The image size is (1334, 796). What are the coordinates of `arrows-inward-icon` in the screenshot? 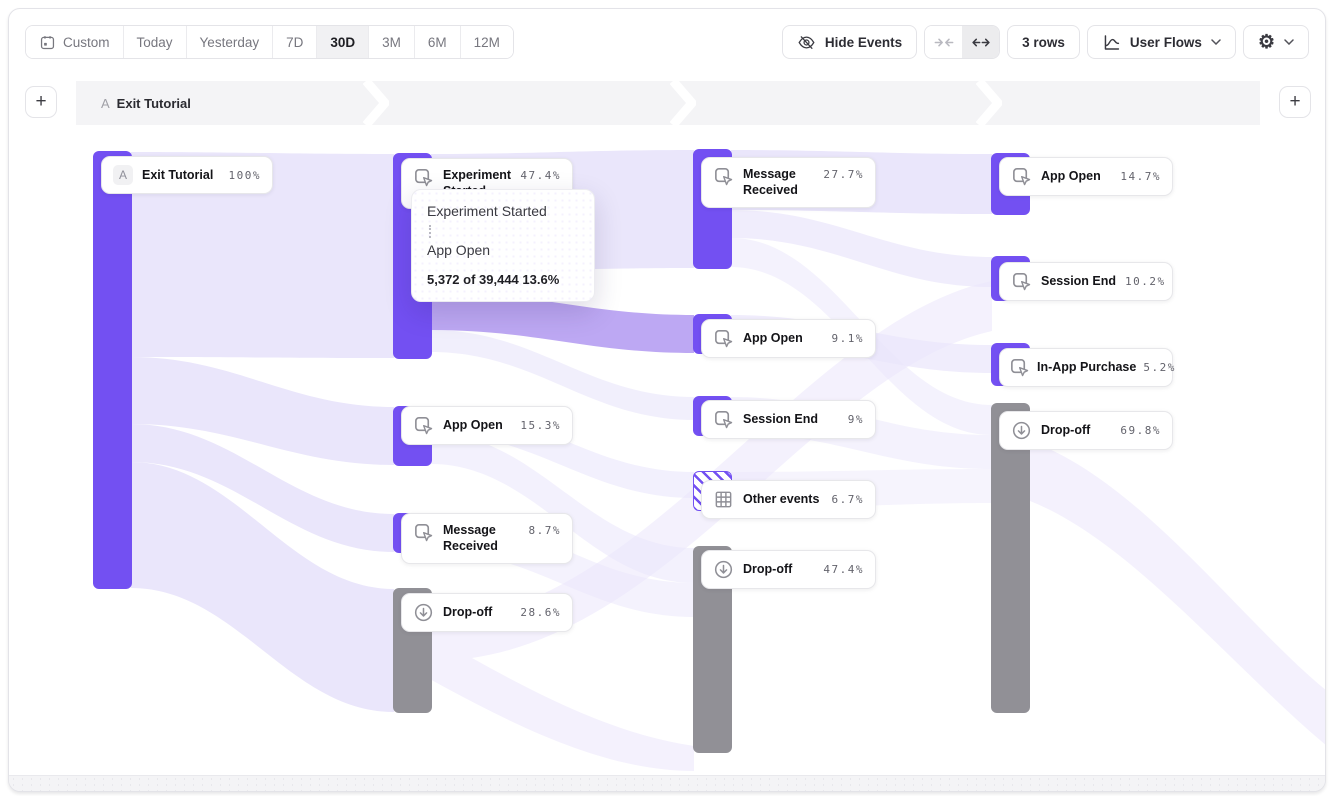 It's located at (944, 42).